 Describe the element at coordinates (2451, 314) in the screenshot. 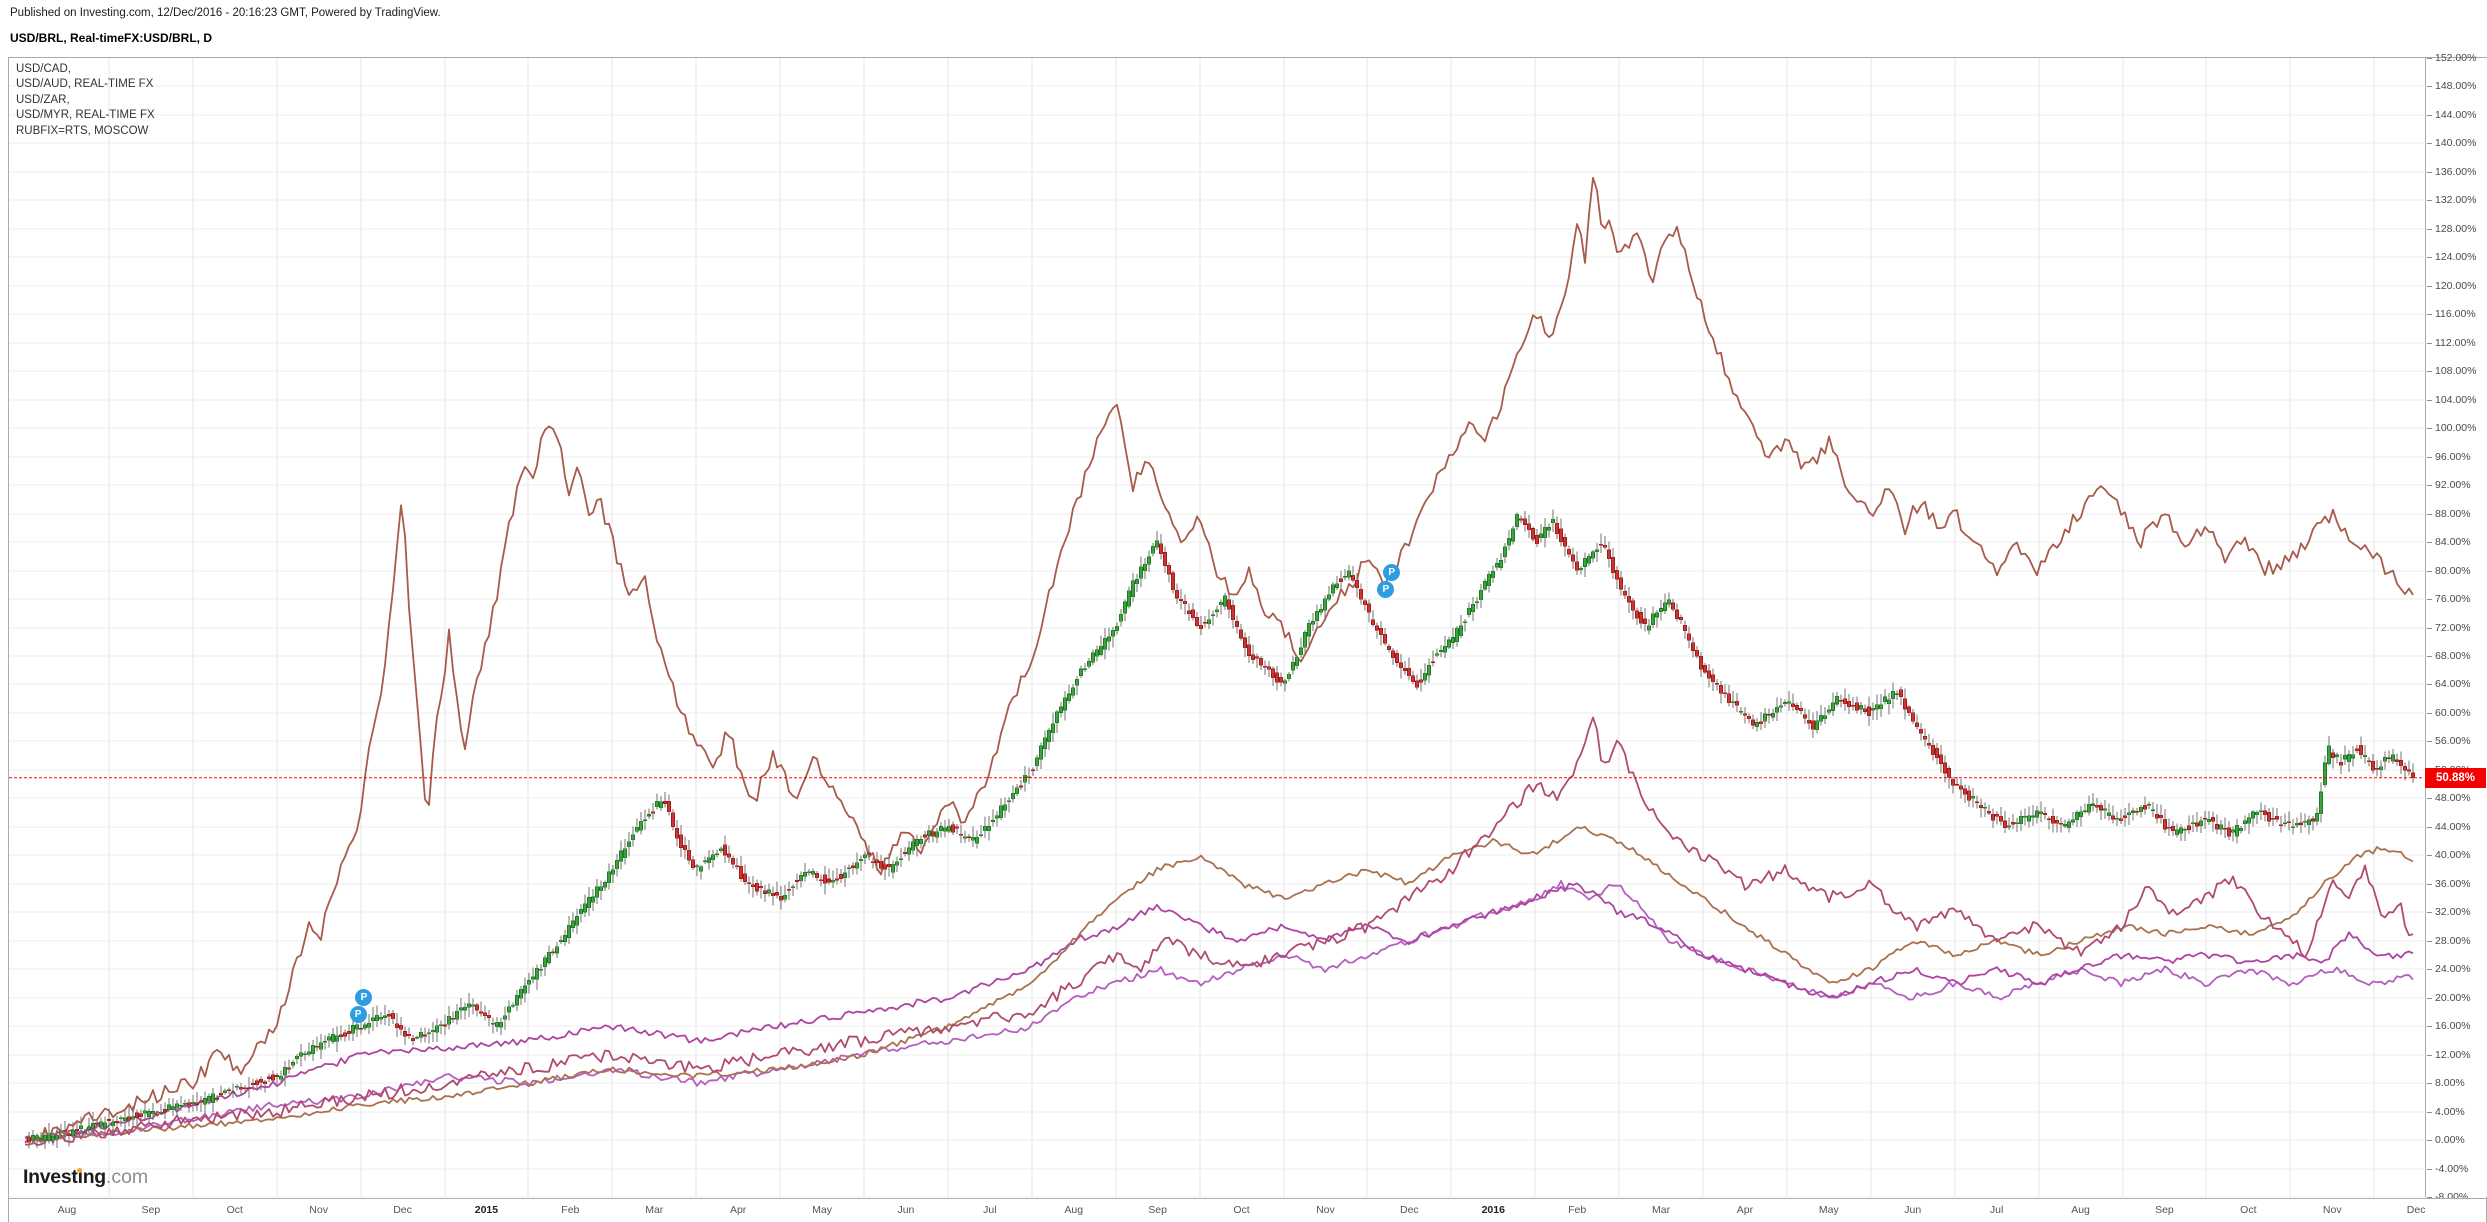

I see `y-axis-label: 116.00%` at that location.